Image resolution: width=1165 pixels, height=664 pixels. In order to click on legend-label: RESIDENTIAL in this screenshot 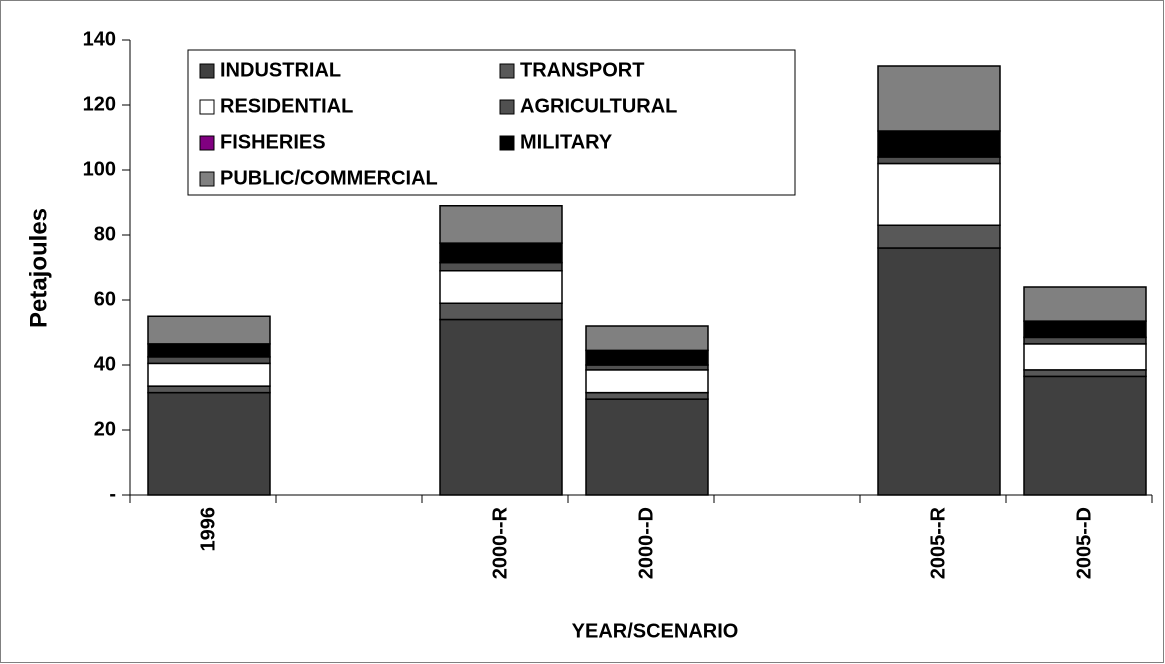, I will do `click(286, 106)`.